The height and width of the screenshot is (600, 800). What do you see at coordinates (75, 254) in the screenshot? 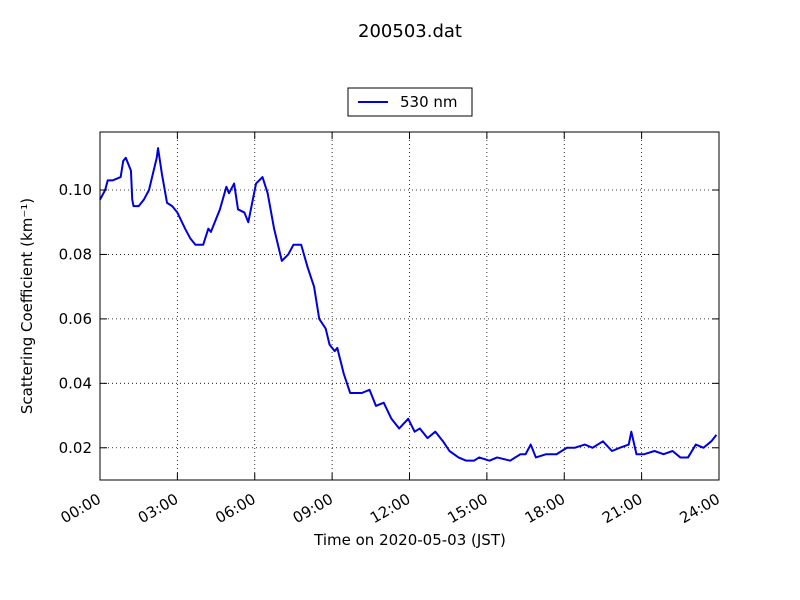
I see `y-tick-label: 0.08` at bounding box center [75, 254].